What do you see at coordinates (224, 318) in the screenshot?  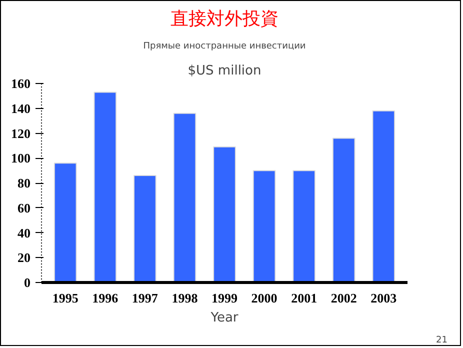 I see `x-axis-title: Year` at bounding box center [224, 318].